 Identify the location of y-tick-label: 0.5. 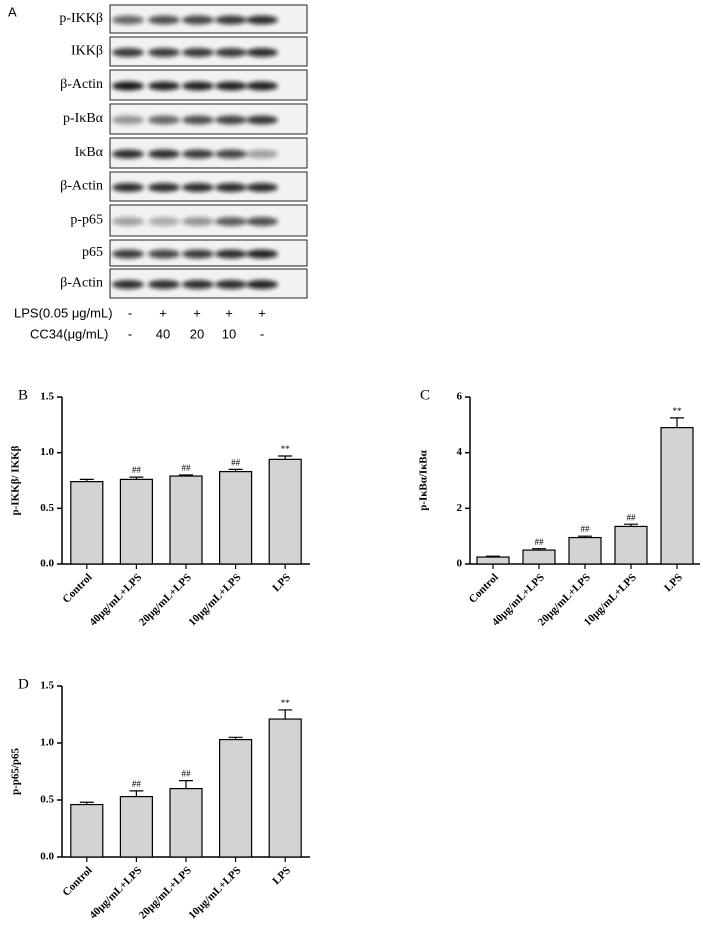
(47, 508).